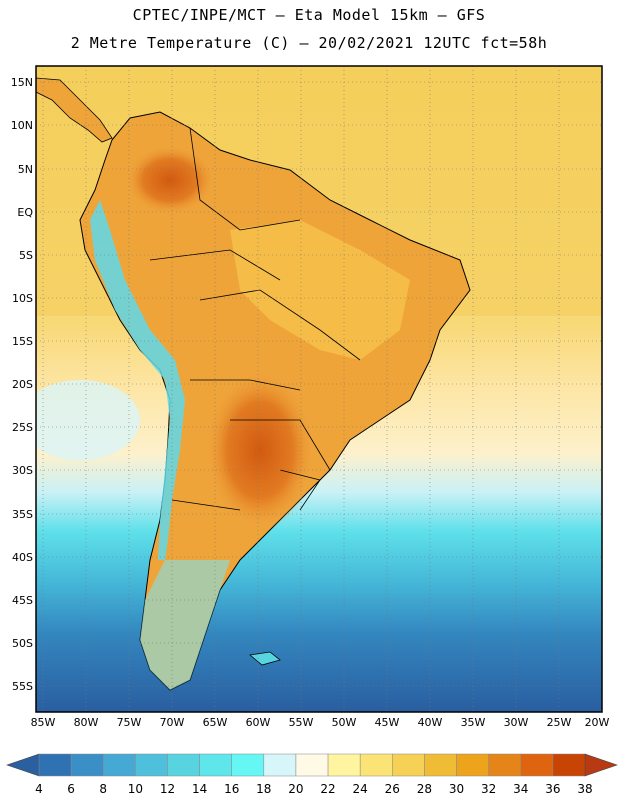  What do you see at coordinates (172, 722) in the screenshot?
I see `lon-label: 70W` at bounding box center [172, 722].